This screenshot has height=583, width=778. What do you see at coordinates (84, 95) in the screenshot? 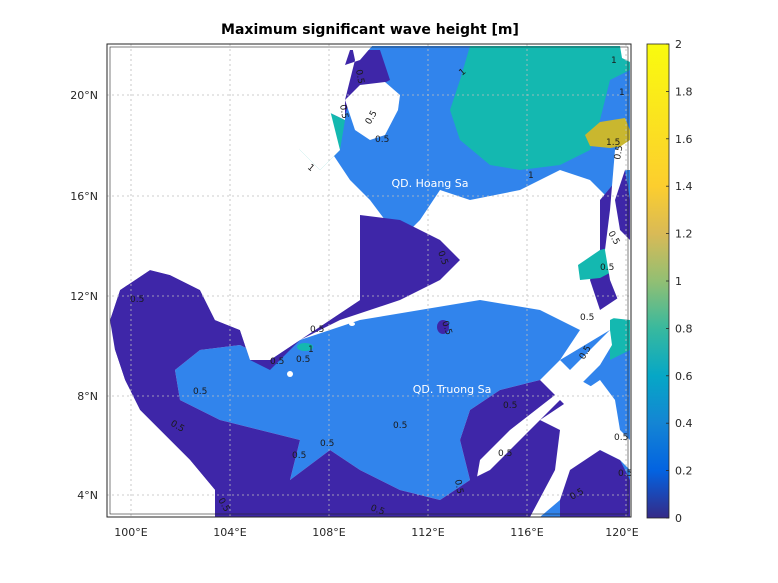
I see `y-tick-label: 20°N` at bounding box center [84, 95].